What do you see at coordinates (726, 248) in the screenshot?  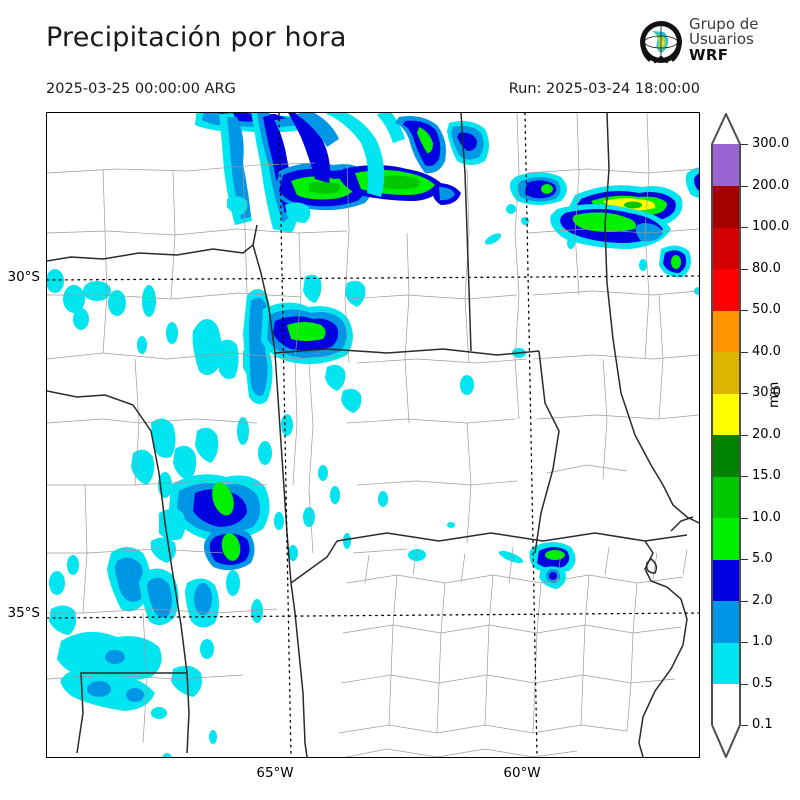 I see `colorbar-band-80.0-100.0` at bounding box center [726, 248].